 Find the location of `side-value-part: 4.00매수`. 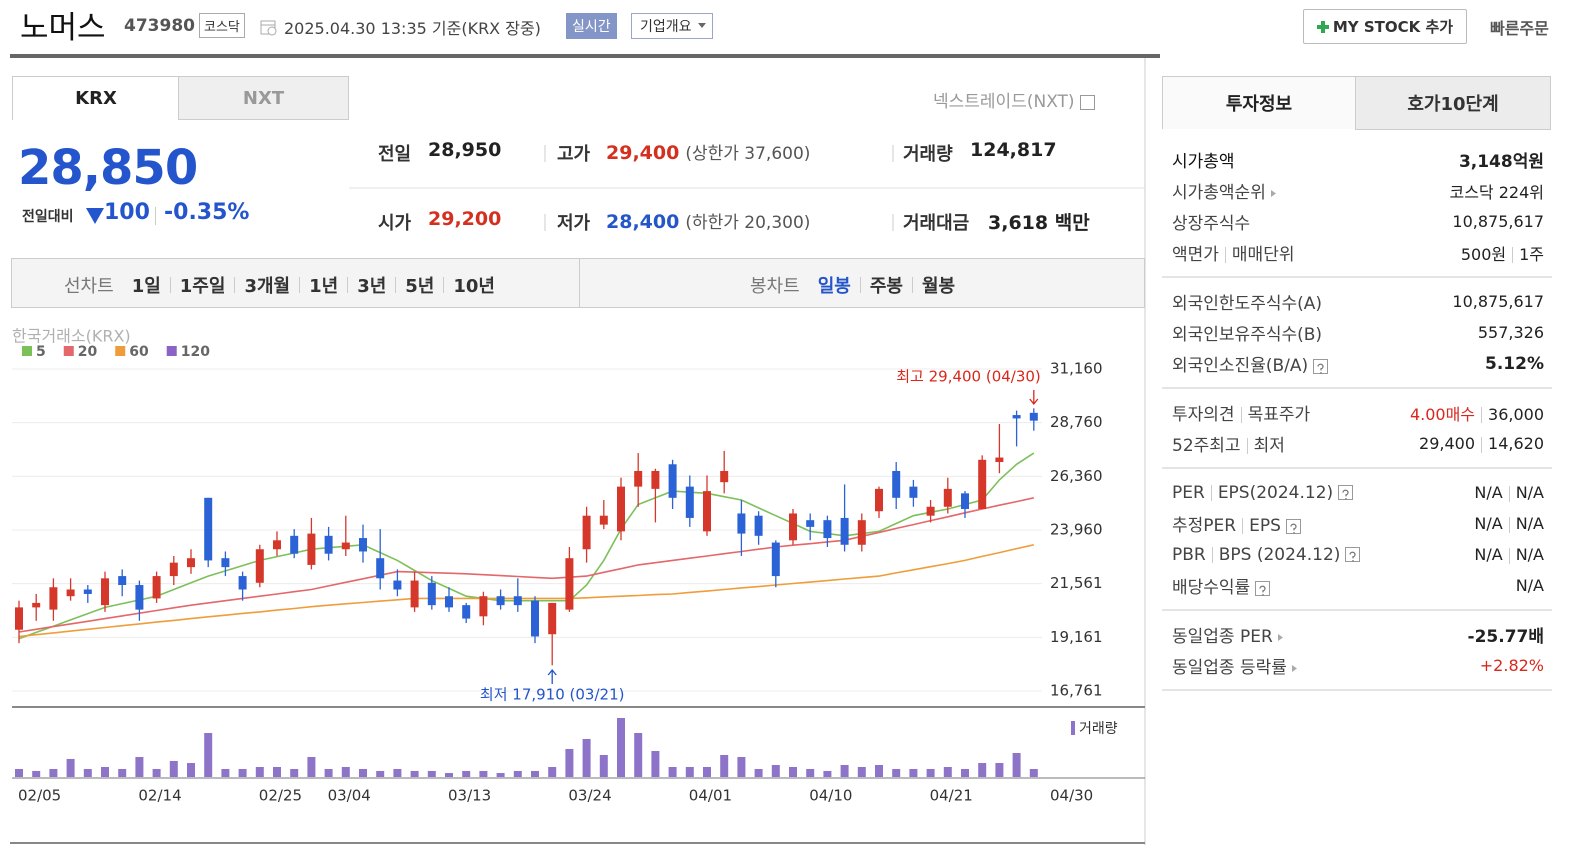

side-value-part: 4.00매수 is located at coordinates (1442, 414).